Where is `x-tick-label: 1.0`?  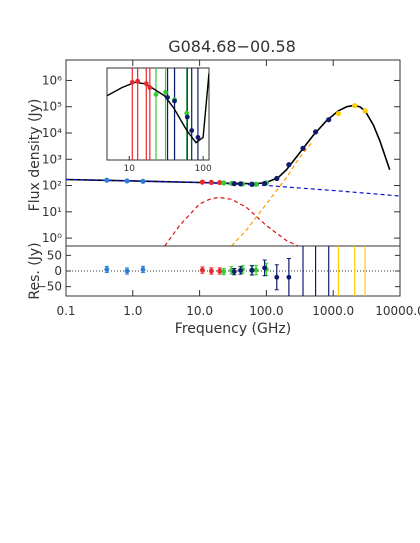 x-tick-label: 1.0 is located at coordinates (132, 311).